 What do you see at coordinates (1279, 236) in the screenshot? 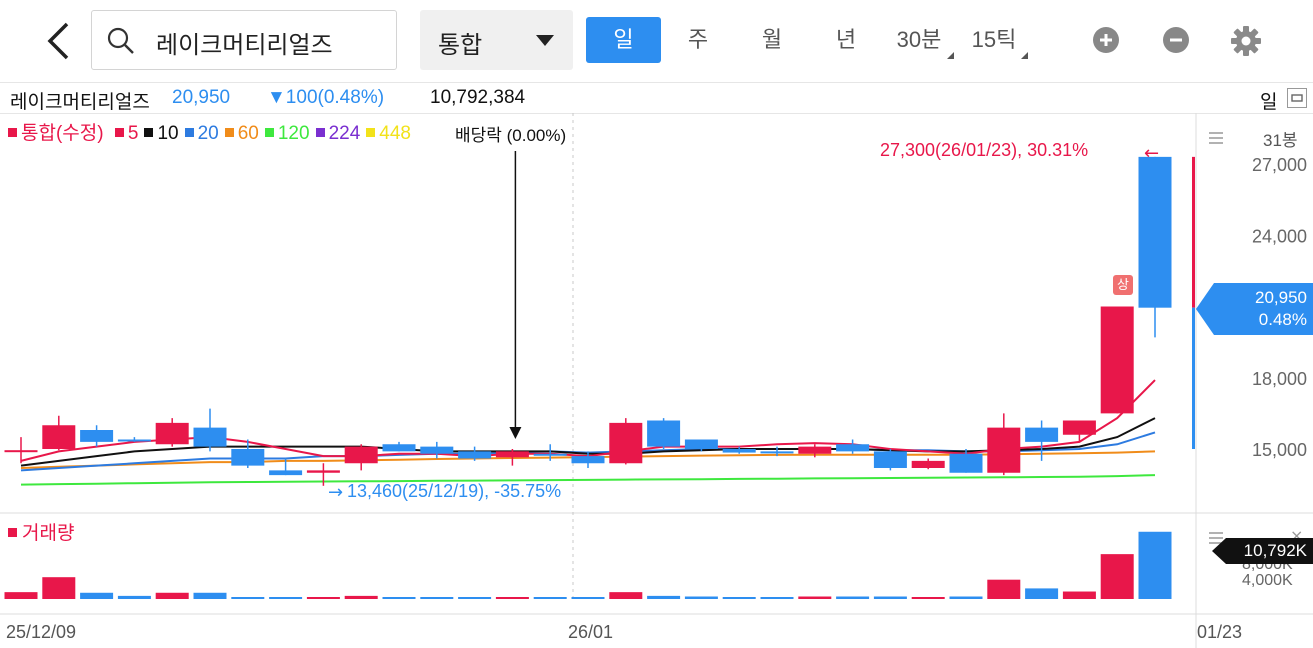
I see `y-tick-label: 24,000` at bounding box center [1279, 236].